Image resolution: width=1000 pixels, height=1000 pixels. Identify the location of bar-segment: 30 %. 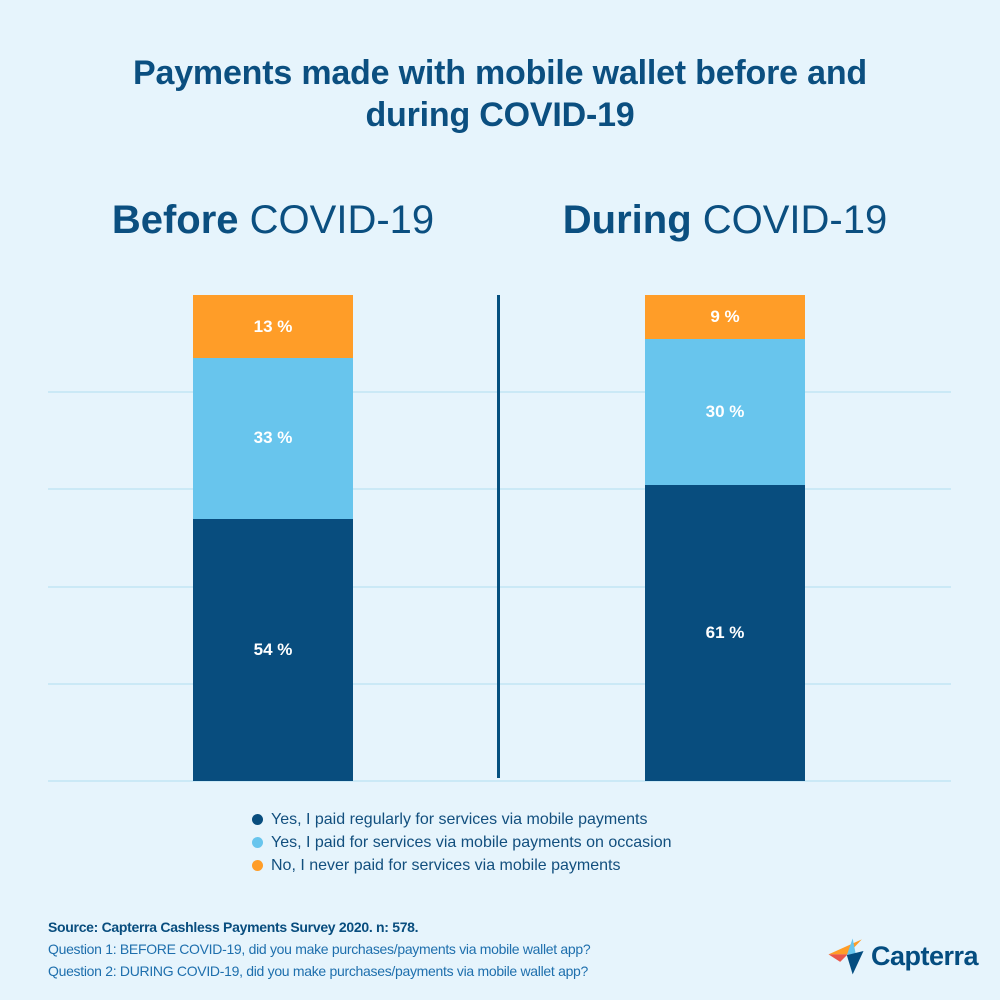
(725, 411).